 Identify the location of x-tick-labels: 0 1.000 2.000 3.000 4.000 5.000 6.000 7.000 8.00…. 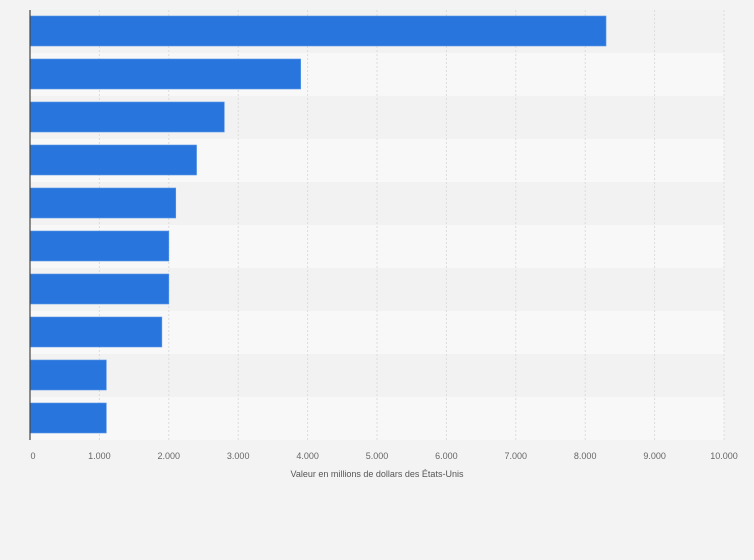
(383, 456).